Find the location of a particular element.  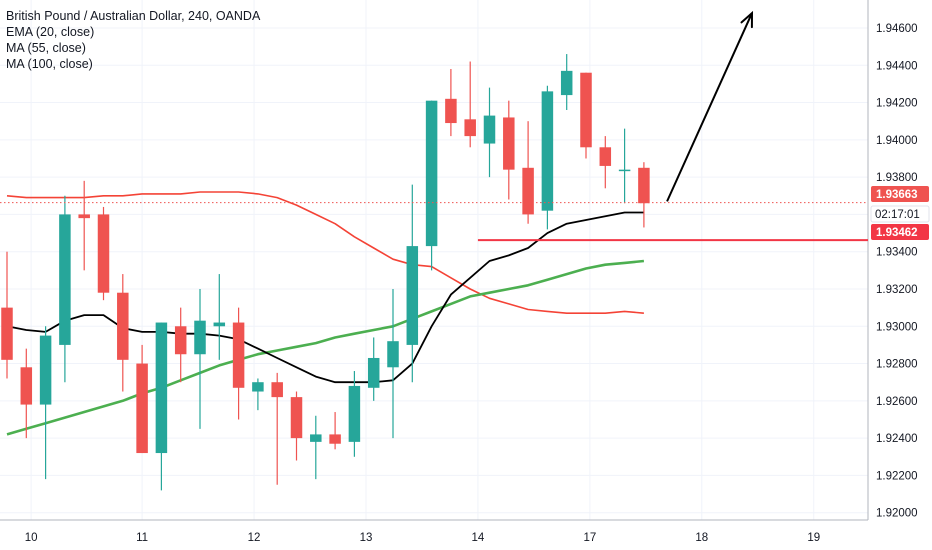

trend-arrow-head is located at coordinates (747, 19).